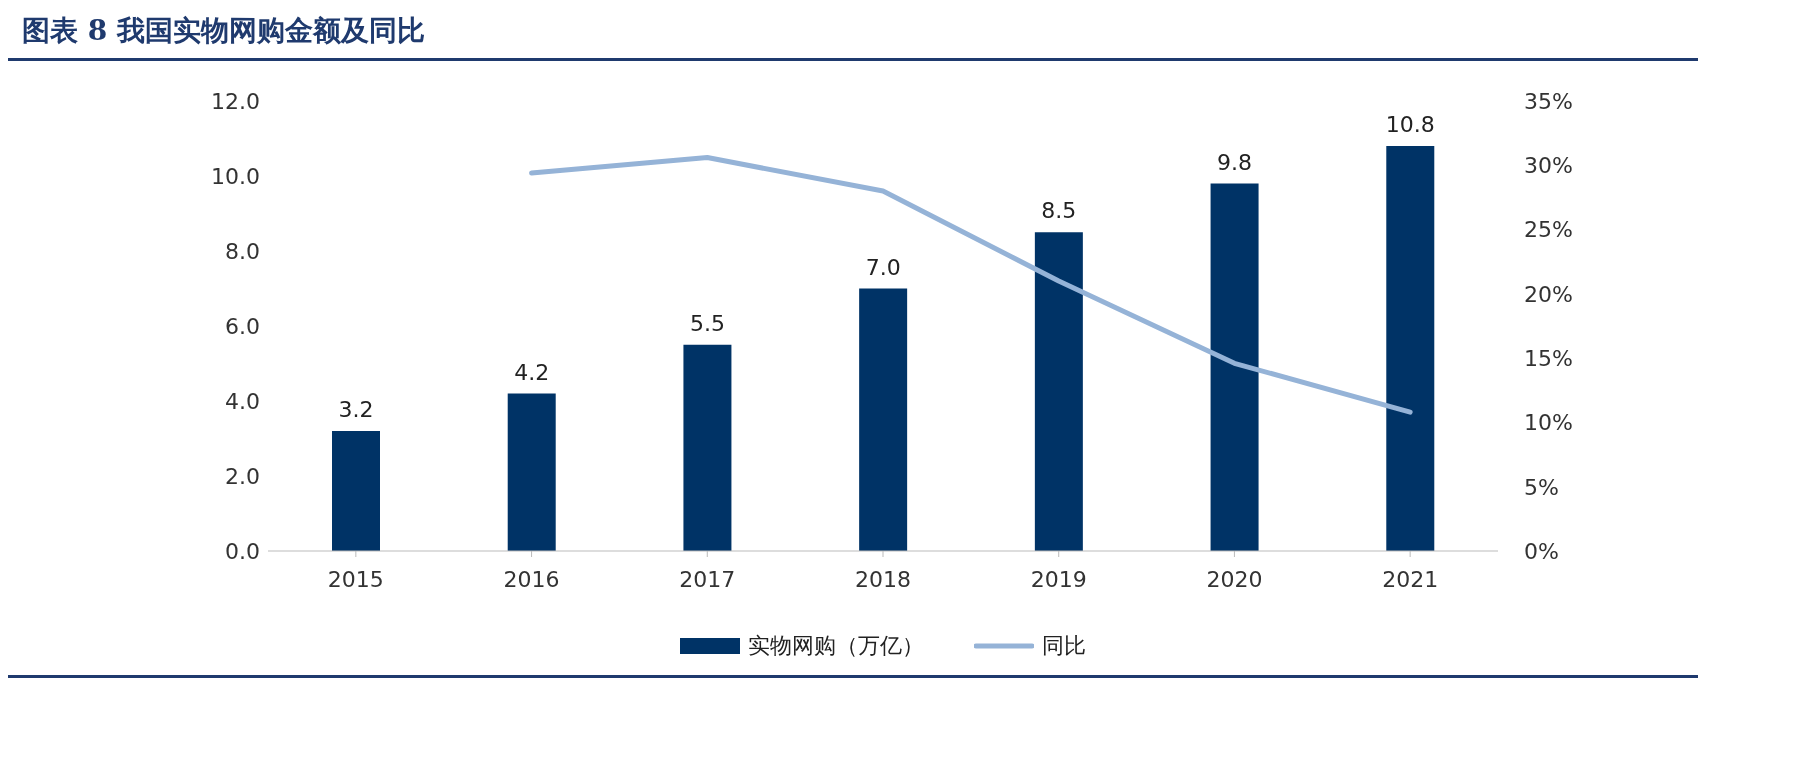 The image size is (1801, 782). What do you see at coordinates (531, 579) in the screenshot?
I see `x-tick-label: 2016` at bounding box center [531, 579].